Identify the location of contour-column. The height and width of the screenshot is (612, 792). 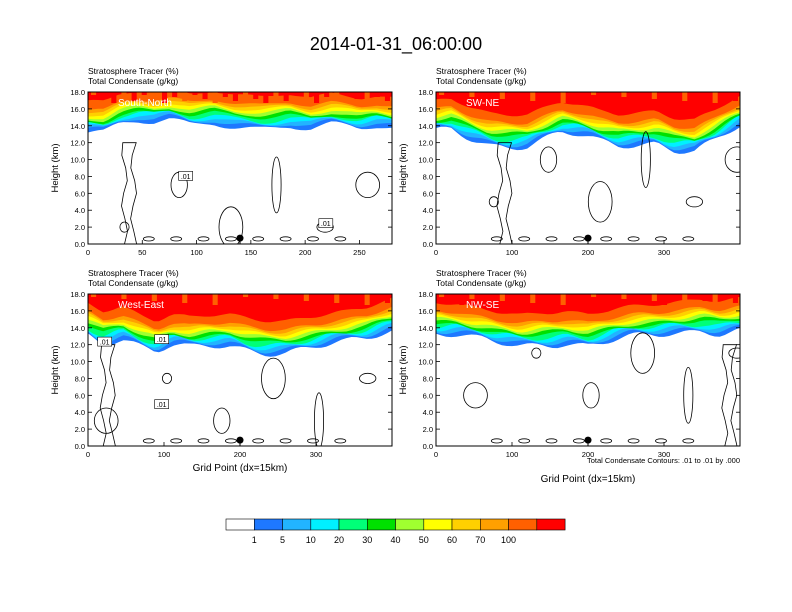
(504, 193).